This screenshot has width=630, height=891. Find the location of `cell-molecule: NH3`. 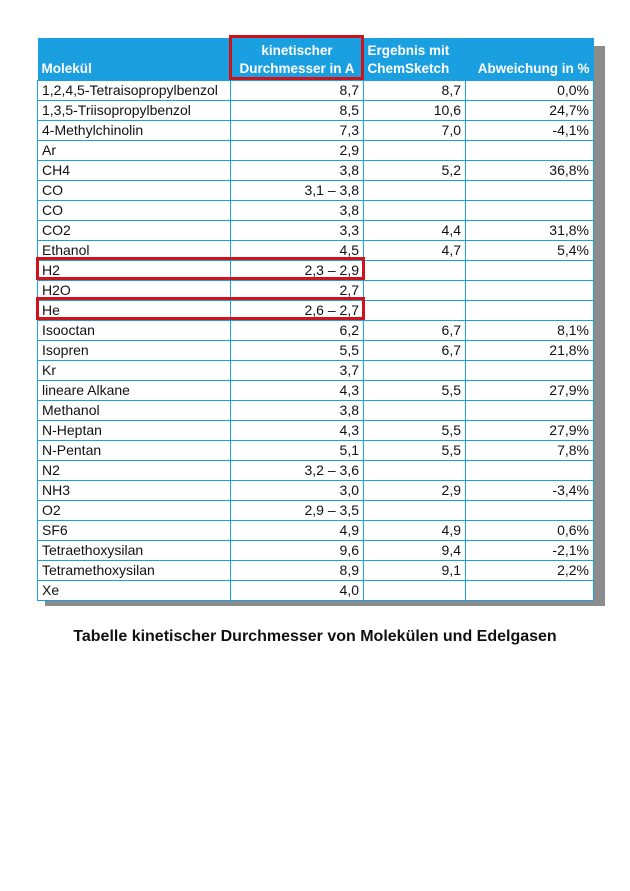

cell-molecule: NH3 is located at coordinates (134, 490).